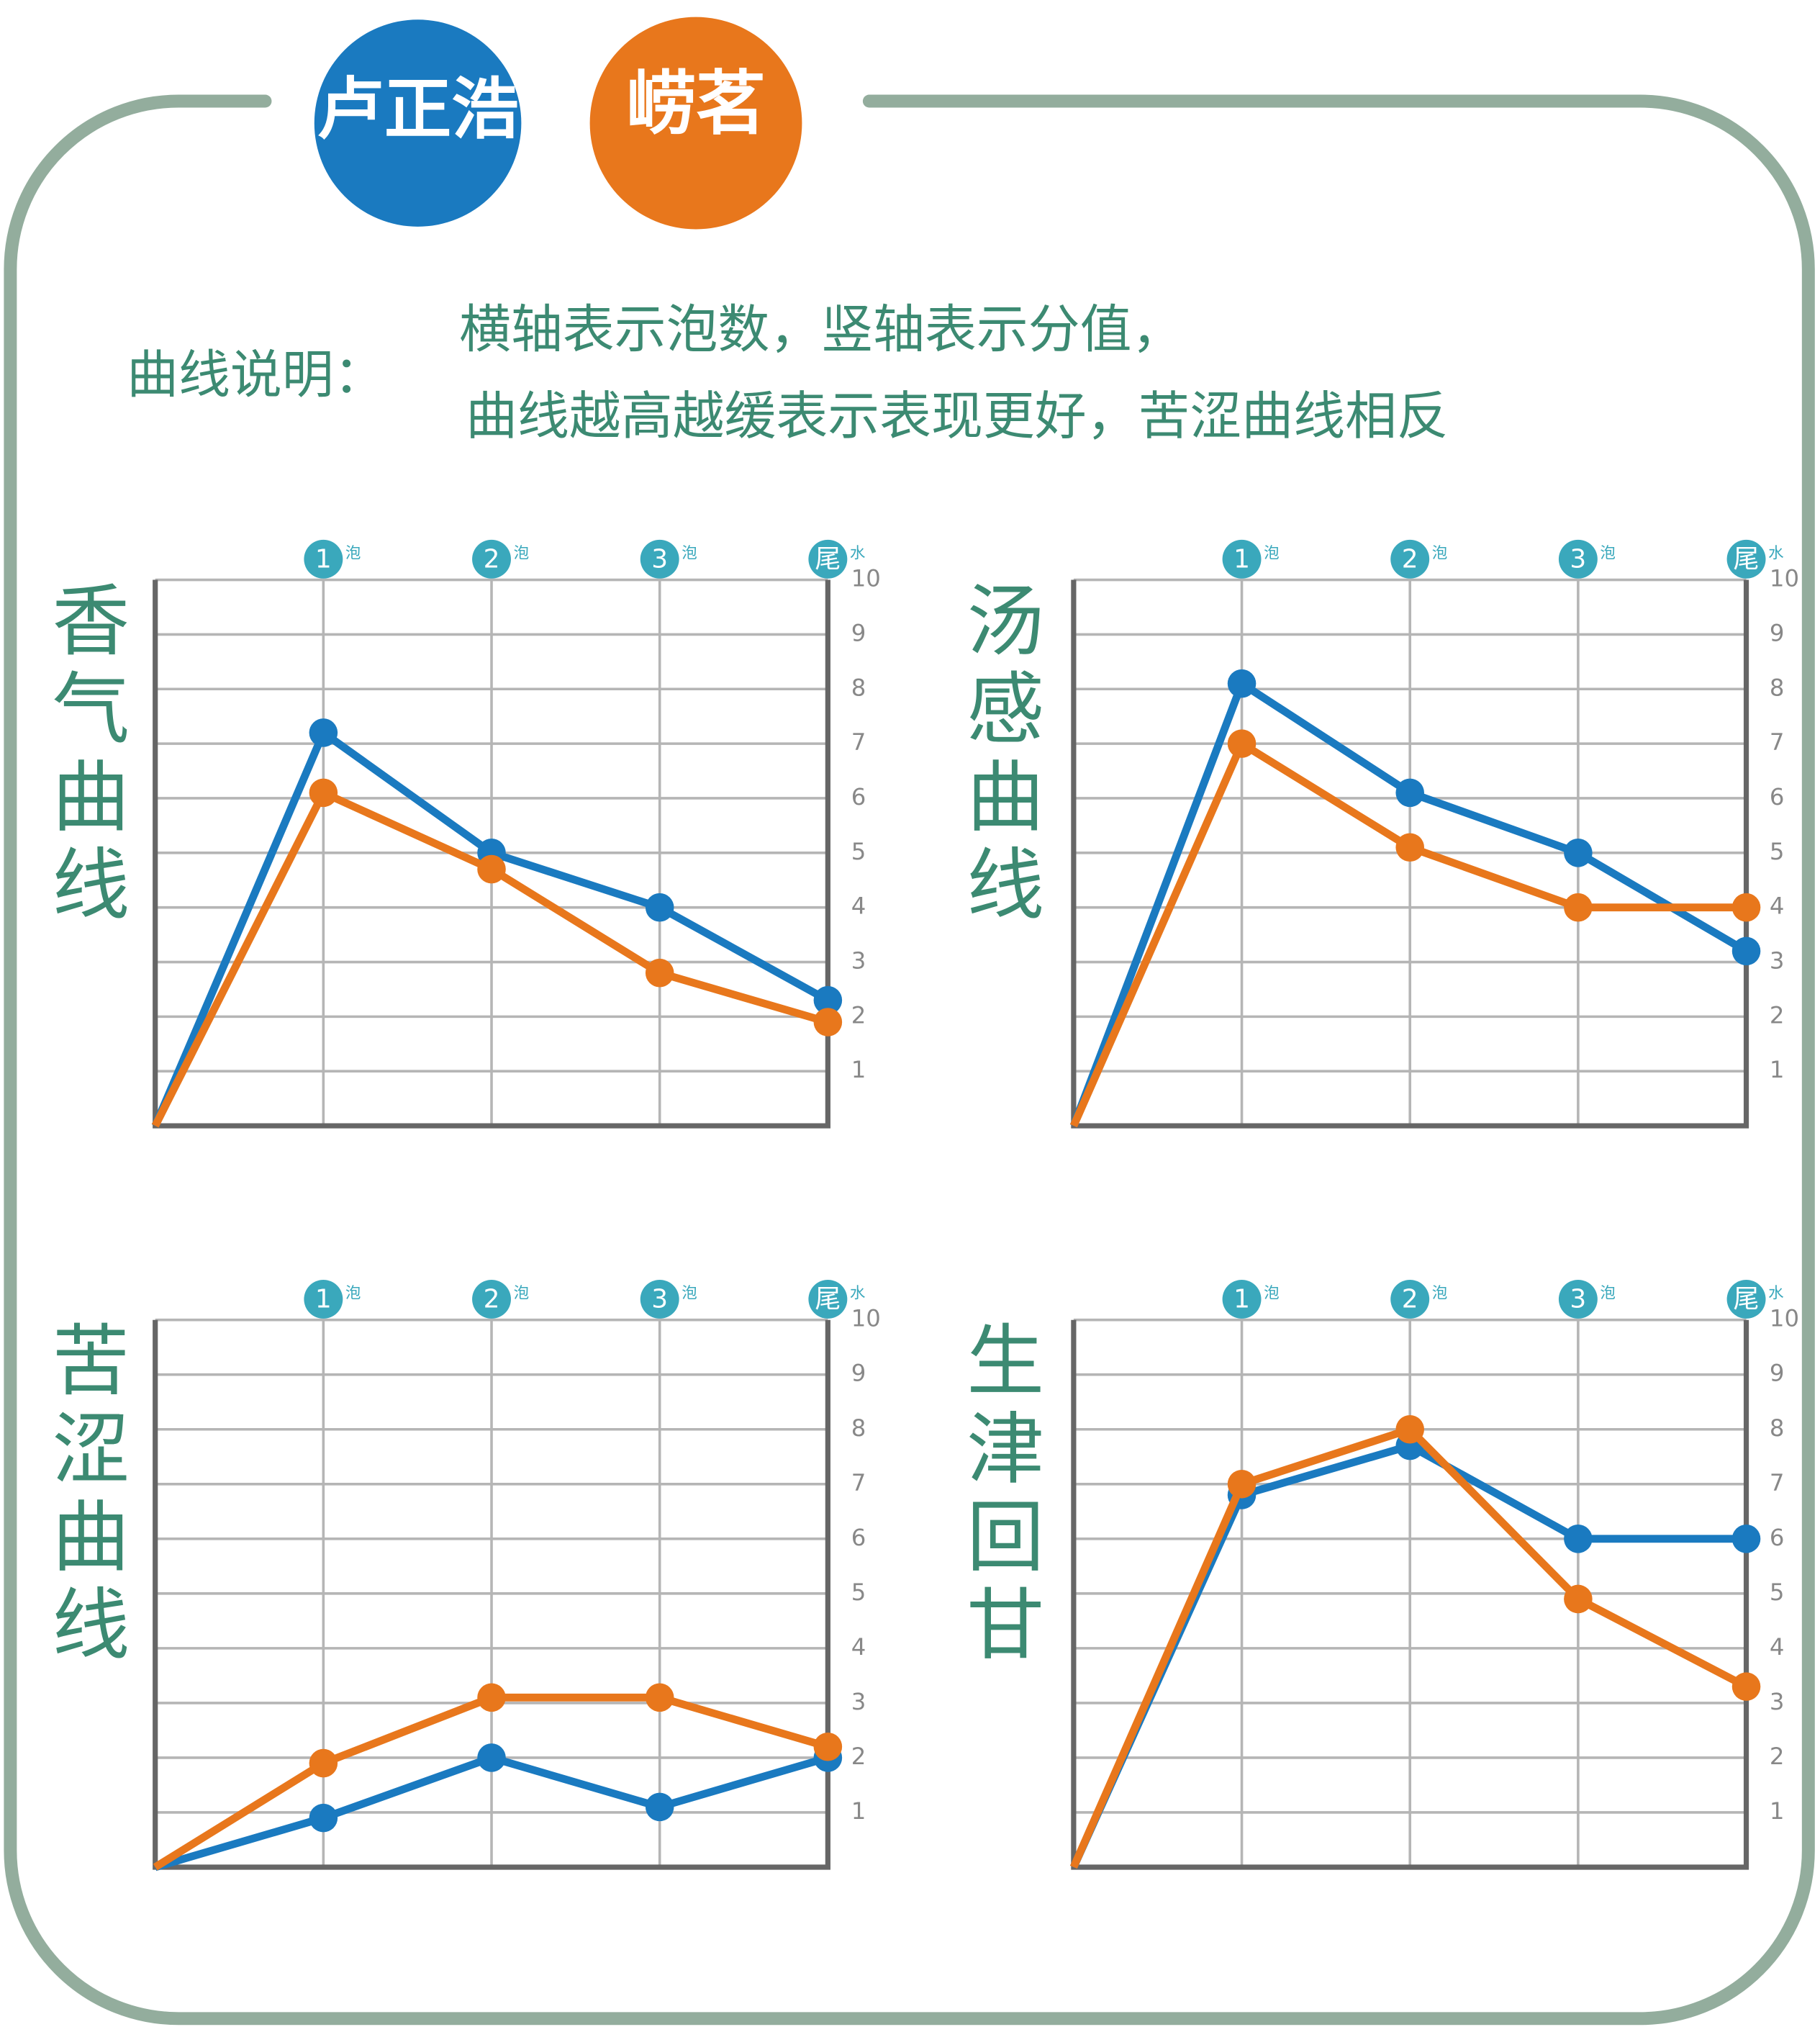  Describe the element at coordinates (866, 578) in the screenshot. I see `y-tick-label: 10` at that location.